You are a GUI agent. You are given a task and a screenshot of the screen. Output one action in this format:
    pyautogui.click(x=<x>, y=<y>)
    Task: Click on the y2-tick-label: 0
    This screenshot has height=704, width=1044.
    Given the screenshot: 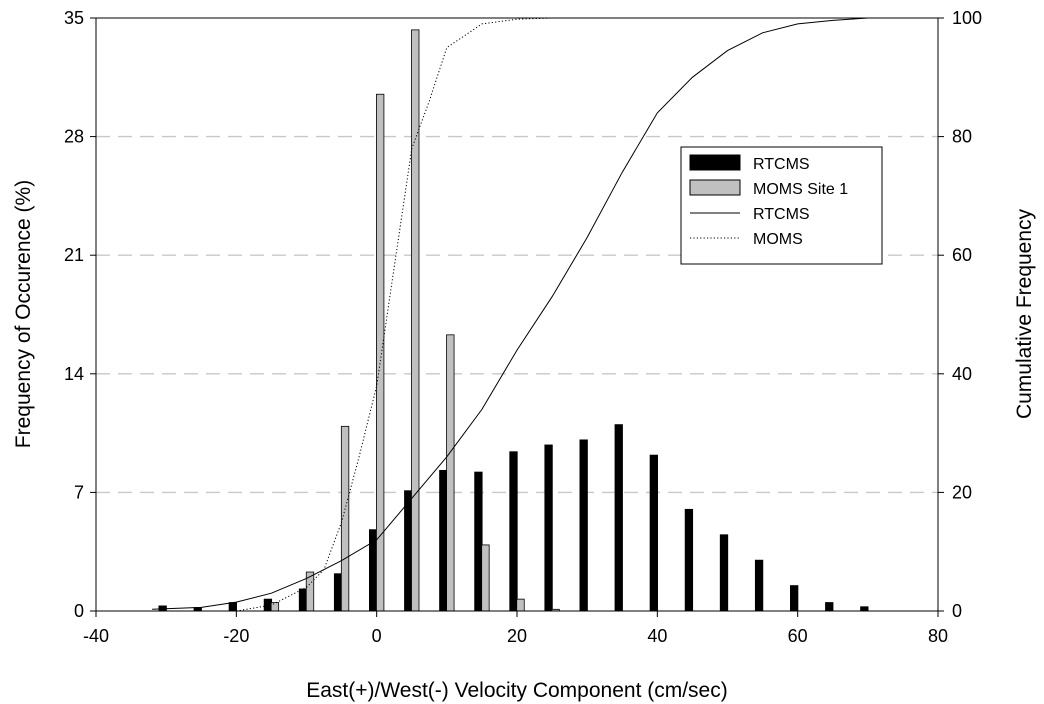 What is the action you would take?
    pyautogui.click(x=957, y=611)
    